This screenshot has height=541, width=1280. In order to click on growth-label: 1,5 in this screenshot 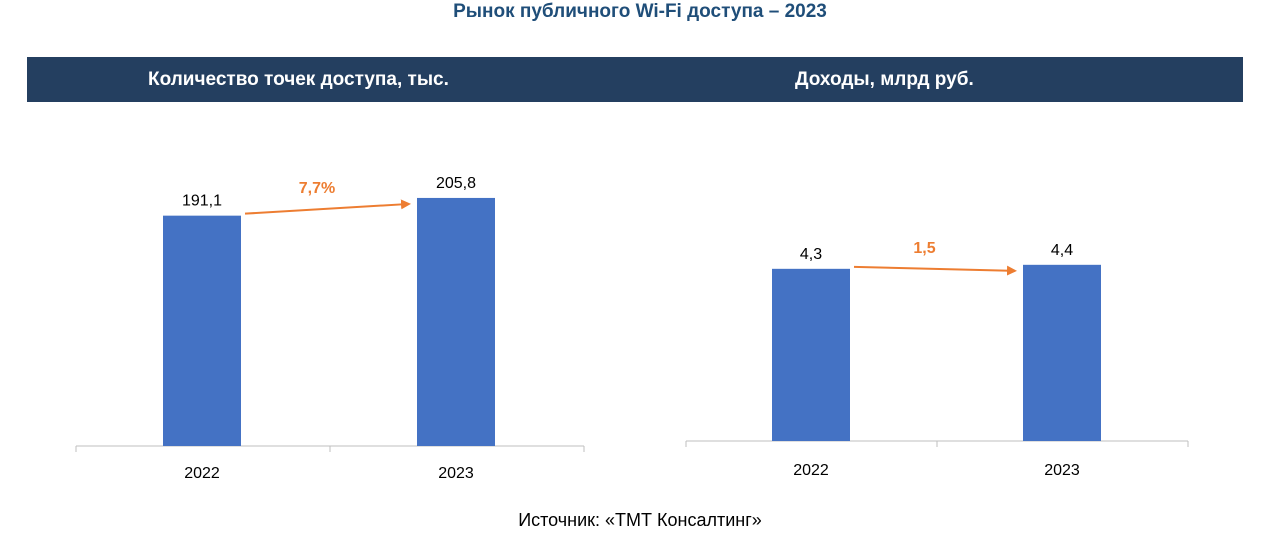, I will do `click(924, 248)`.